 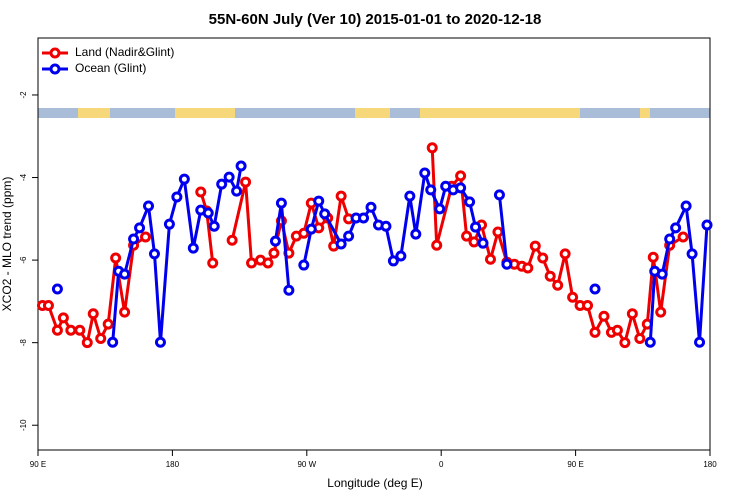 I want to click on x-tick-label: 90 W, so click(x=306, y=464).